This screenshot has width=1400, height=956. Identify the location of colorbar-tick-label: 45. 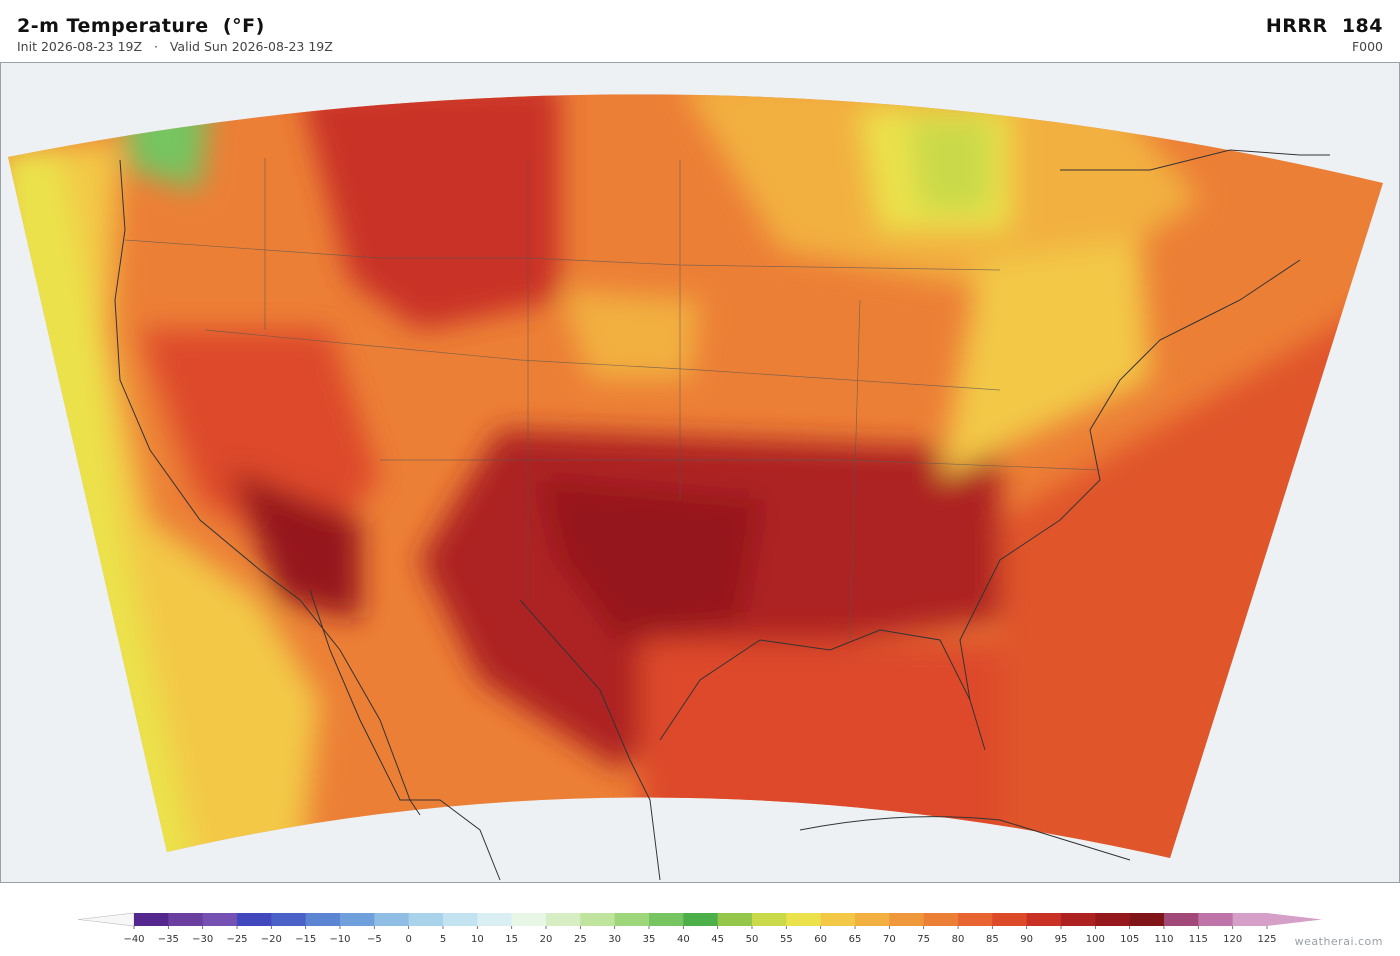
(717, 939).